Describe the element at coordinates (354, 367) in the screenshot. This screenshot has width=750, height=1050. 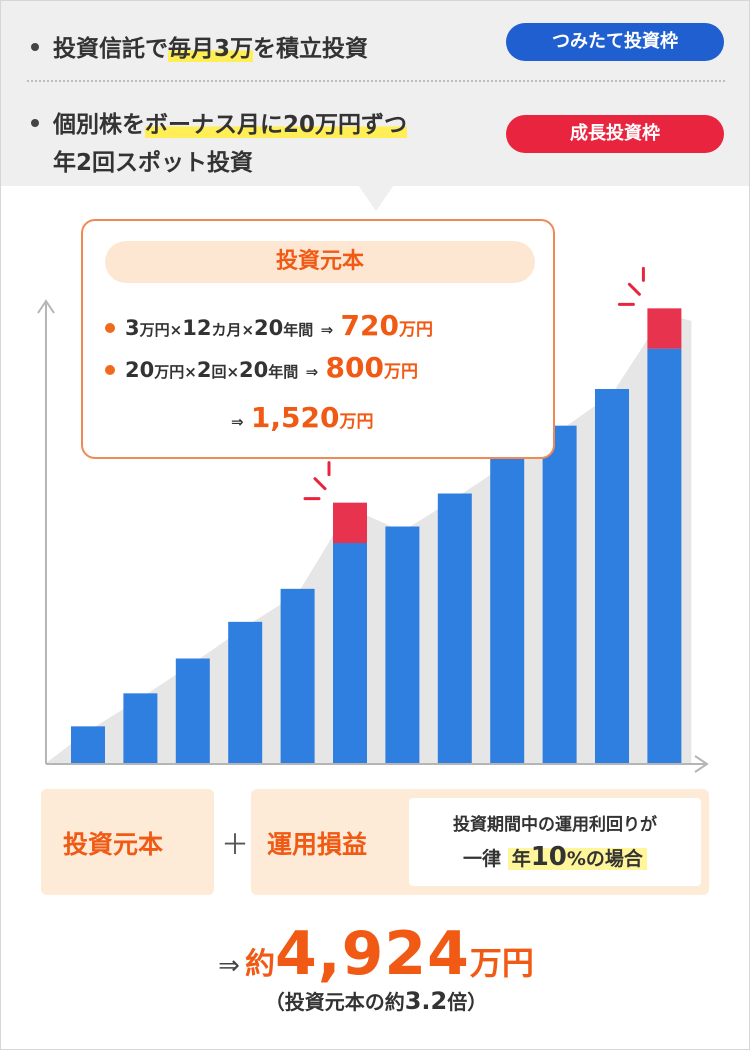
I see `calc-result: 800` at that location.